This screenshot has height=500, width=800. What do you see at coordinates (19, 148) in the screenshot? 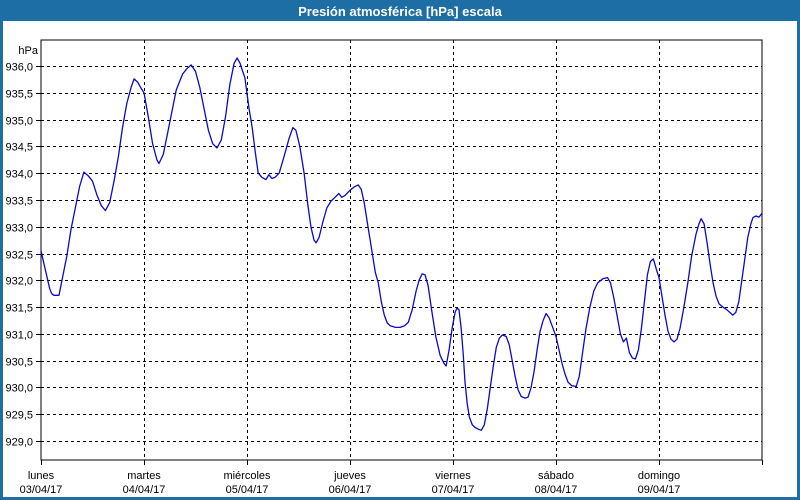
I see `y-axis-tick-label: 934,5` at bounding box center [19, 148].